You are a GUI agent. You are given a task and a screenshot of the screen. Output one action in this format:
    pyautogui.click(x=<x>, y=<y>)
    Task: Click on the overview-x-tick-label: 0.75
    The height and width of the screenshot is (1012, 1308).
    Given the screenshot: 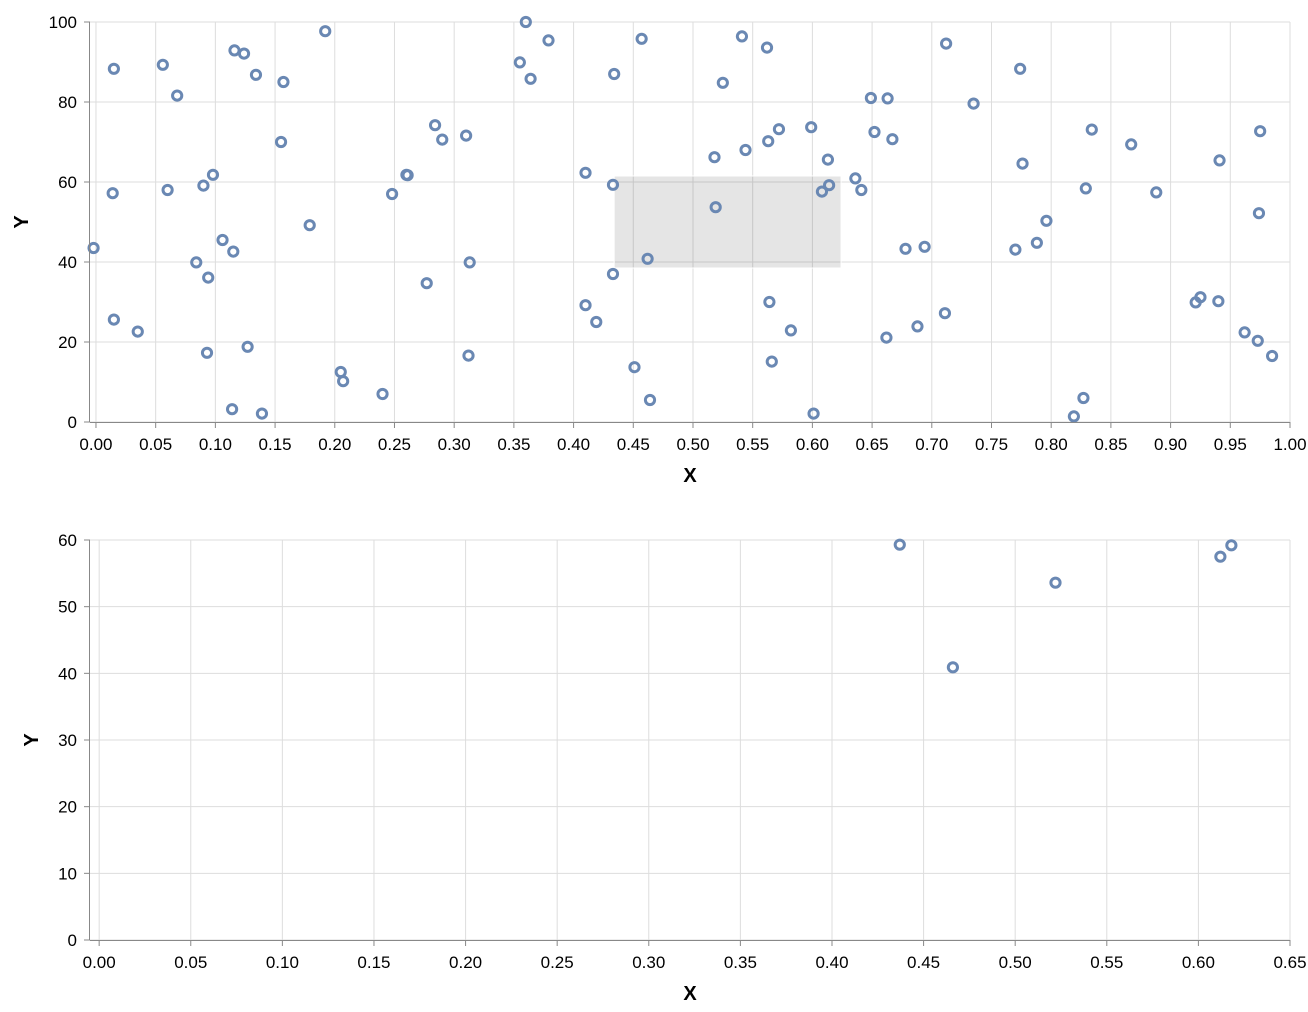 What is the action you would take?
    pyautogui.click(x=991, y=444)
    